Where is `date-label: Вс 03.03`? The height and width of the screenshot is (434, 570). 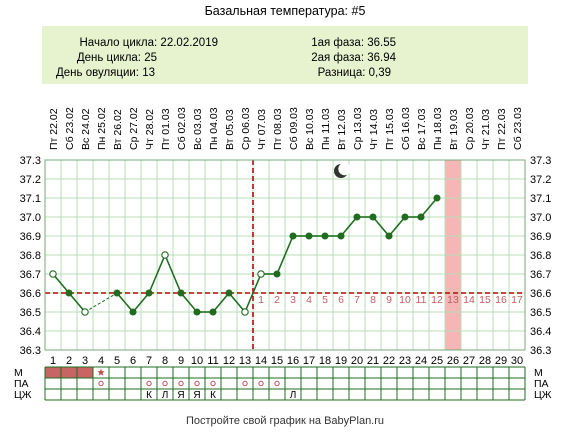
date-label: Вс 03.03 is located at coordinates (198, 129).